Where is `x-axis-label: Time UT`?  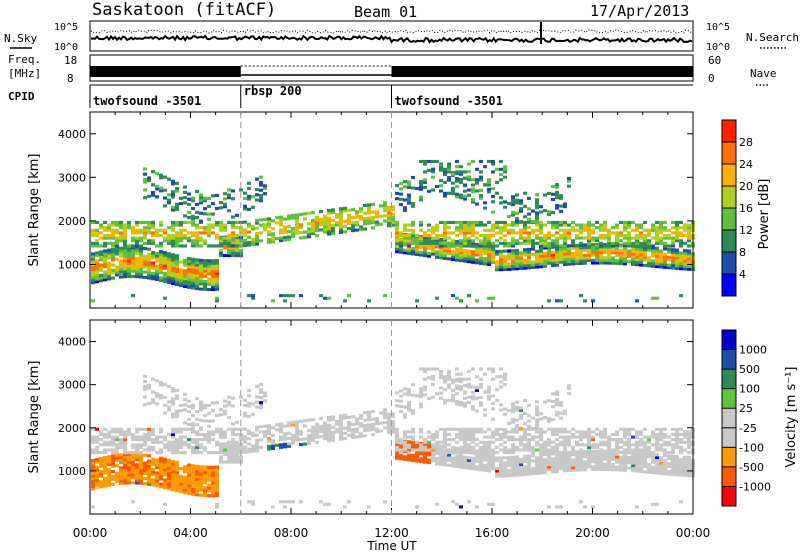
x-axis-label: Time UT is located at coordinates (391, 546).